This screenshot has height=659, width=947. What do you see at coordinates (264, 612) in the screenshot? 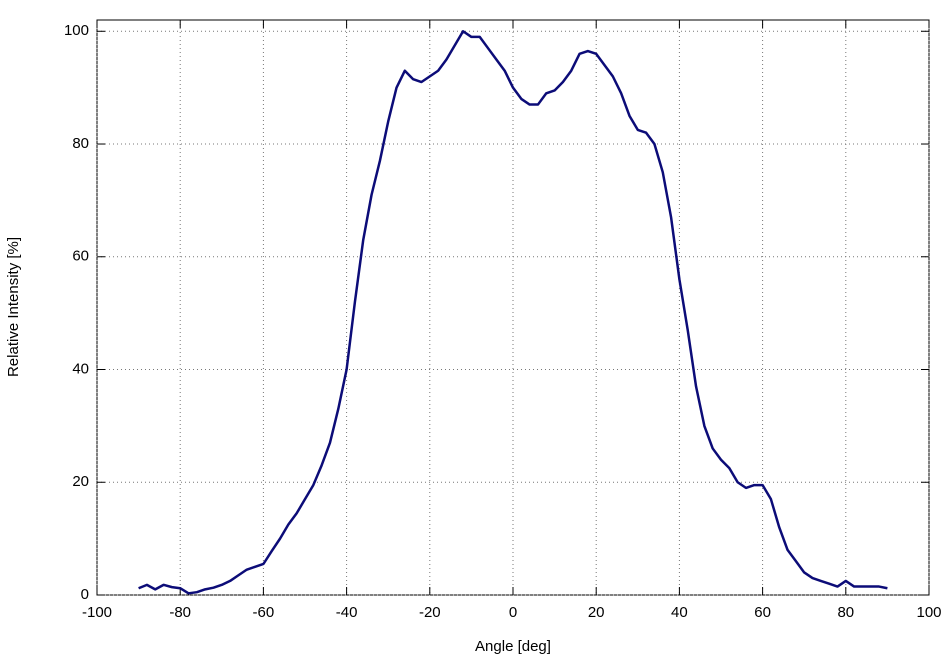
I see `x-tick-label: -60` at bounding box center [264, 612].